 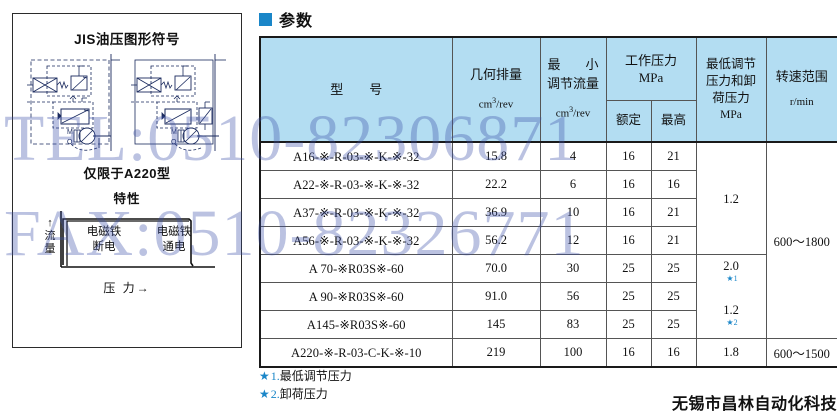 I want to click on table-row: A22-※-R-03-※-K-※-32 22.2 6 16 16, so click(x=548, y=184).